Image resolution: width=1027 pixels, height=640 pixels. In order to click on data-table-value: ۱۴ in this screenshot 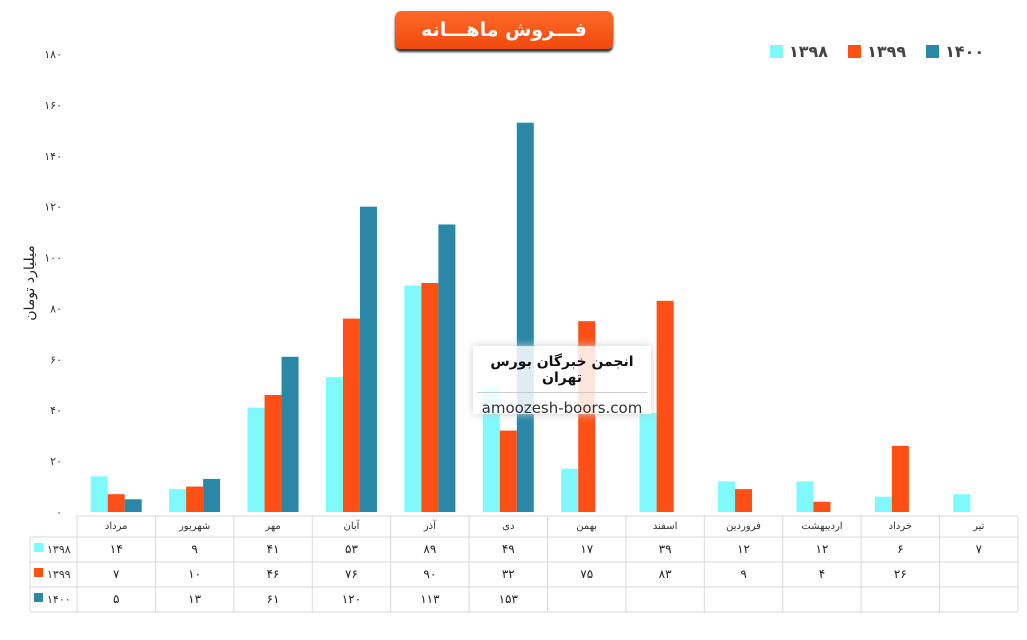, I will do `click(116, 549)`.